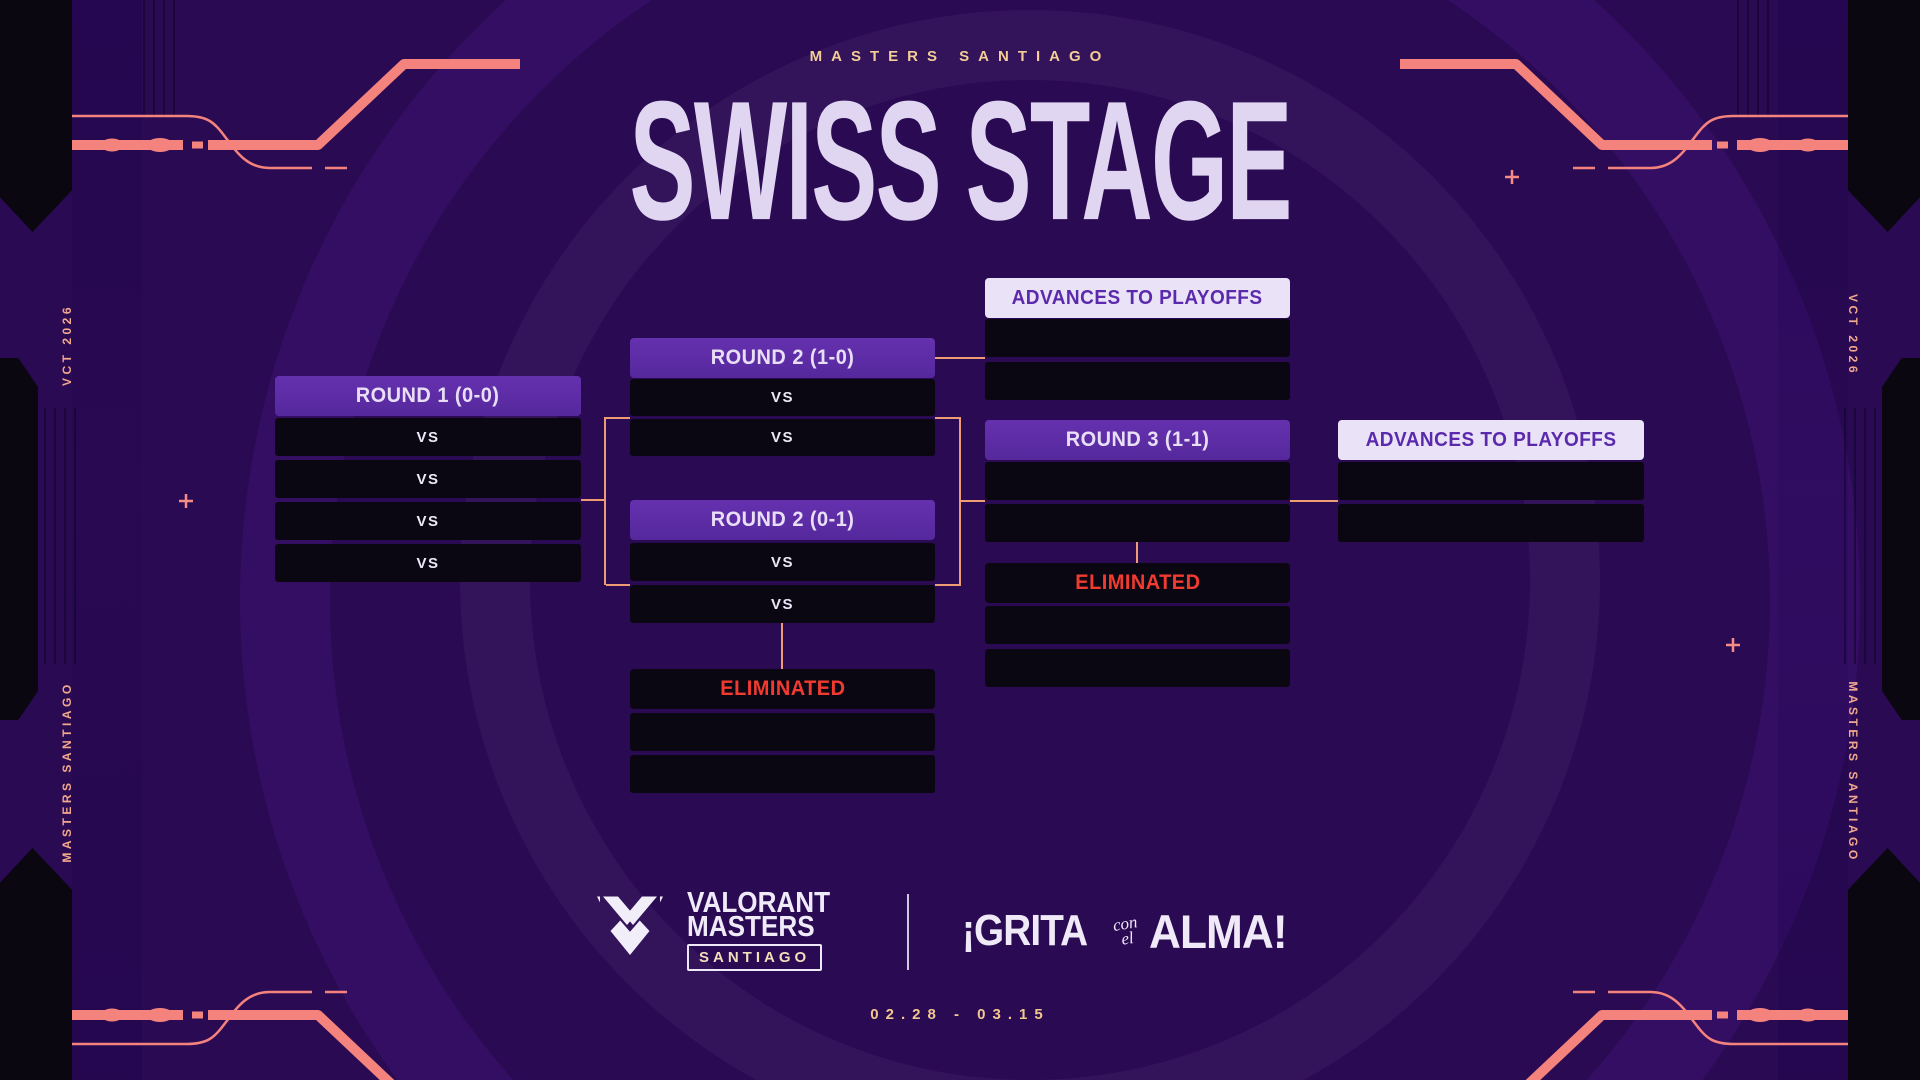 Image resolution: width=1920 pixels, height=1080 pixels. Describe the element at coordinates (618, 585) in the screenshot. I see `connector-round2-lower-in` at that location.